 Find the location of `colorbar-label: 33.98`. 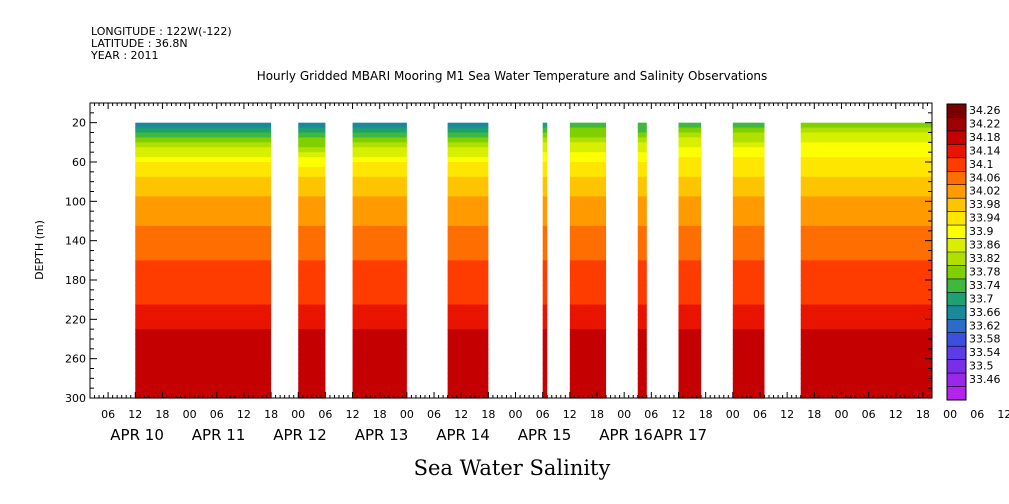

colorbar-label: 33.98 is located at coordinates (985, 204).